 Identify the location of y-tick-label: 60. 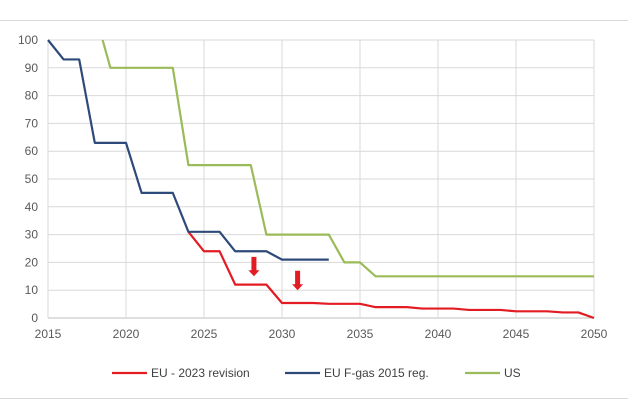
(32, 151).